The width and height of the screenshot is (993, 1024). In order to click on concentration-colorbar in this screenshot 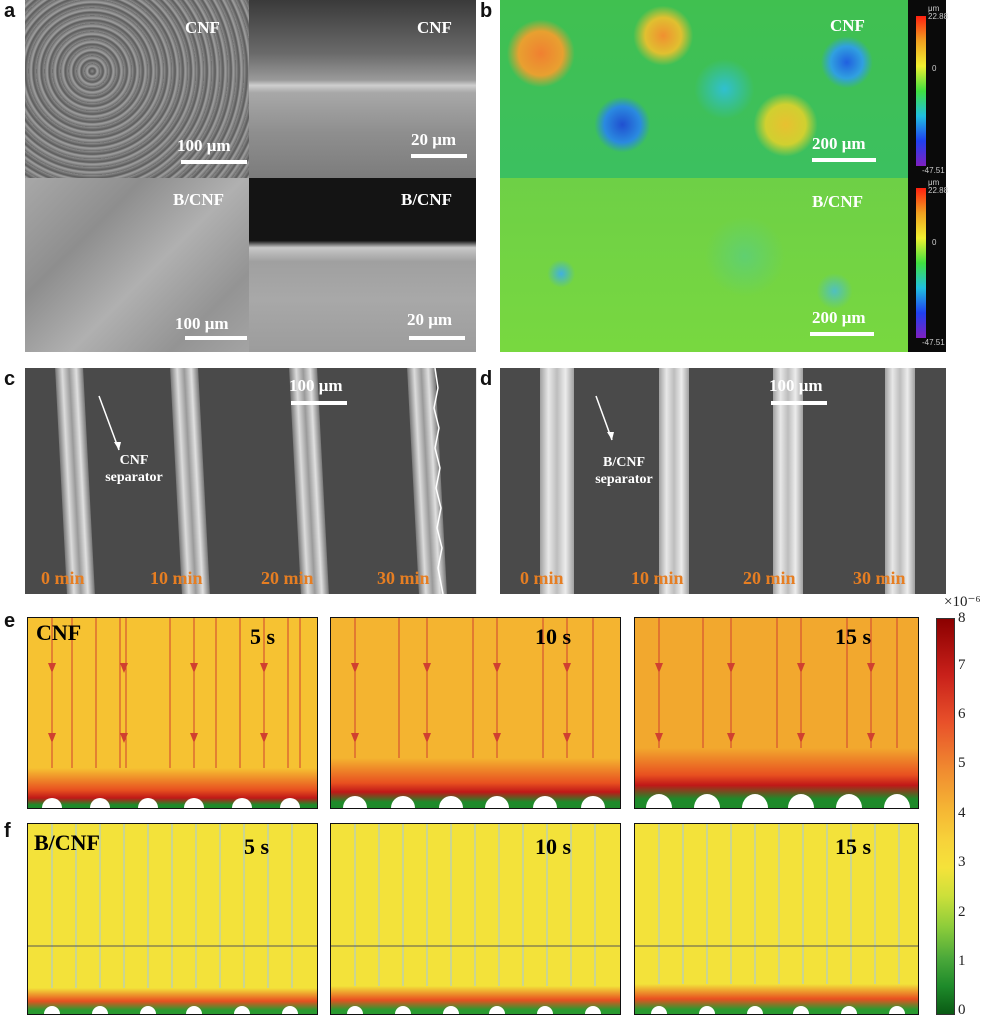, I will do `click(945, 816)`.